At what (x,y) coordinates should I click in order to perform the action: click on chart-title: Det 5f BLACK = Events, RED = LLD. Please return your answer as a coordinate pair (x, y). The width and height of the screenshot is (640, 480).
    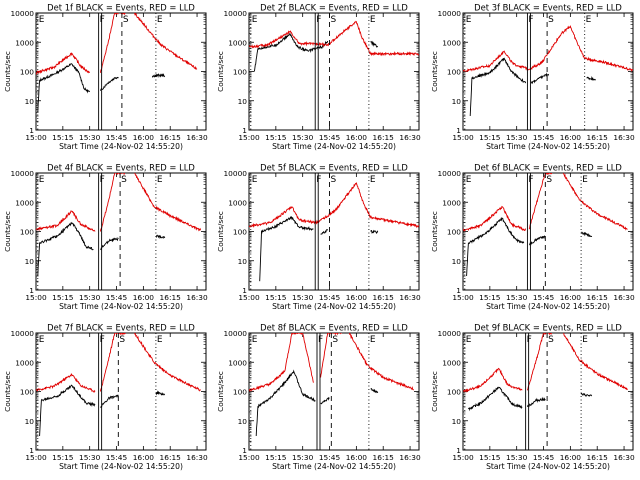
    Looking at the image, I should click on (334, 168).